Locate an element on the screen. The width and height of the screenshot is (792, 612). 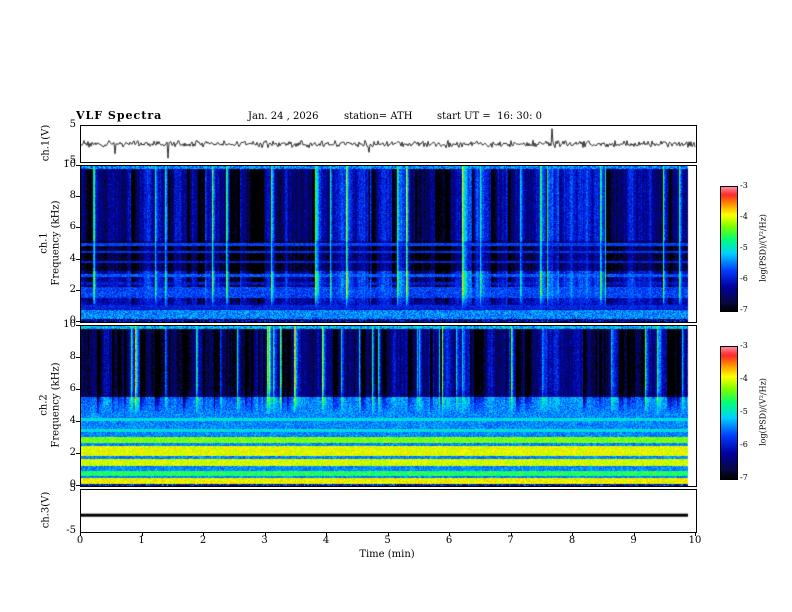
ch3-voltage-ticks: 5 -5 is located at coordinates (67, 510).